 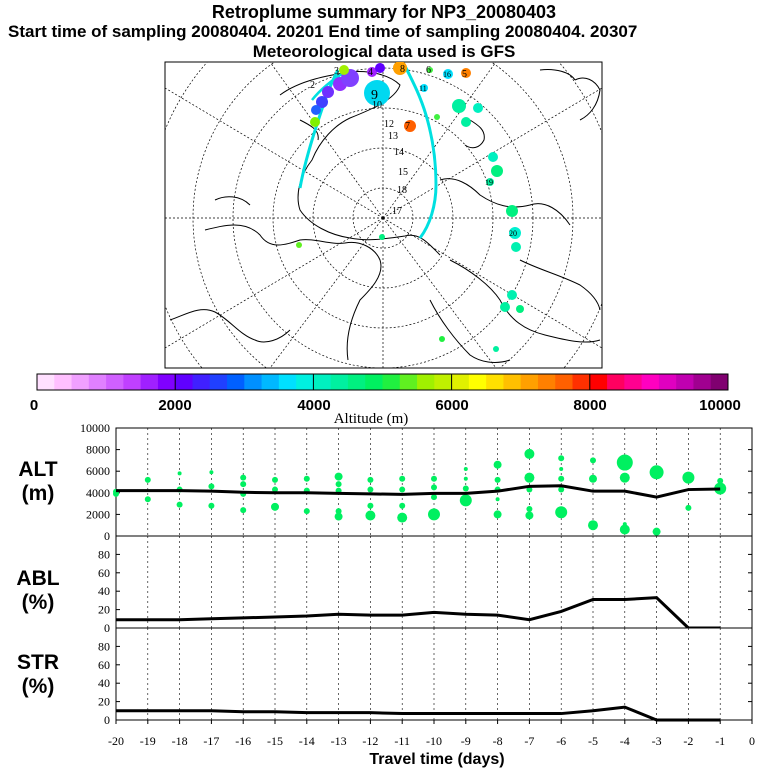 I want to click on panel-labels: ALT (m) ABL (%) STR (%), so click(x=37, y=578).